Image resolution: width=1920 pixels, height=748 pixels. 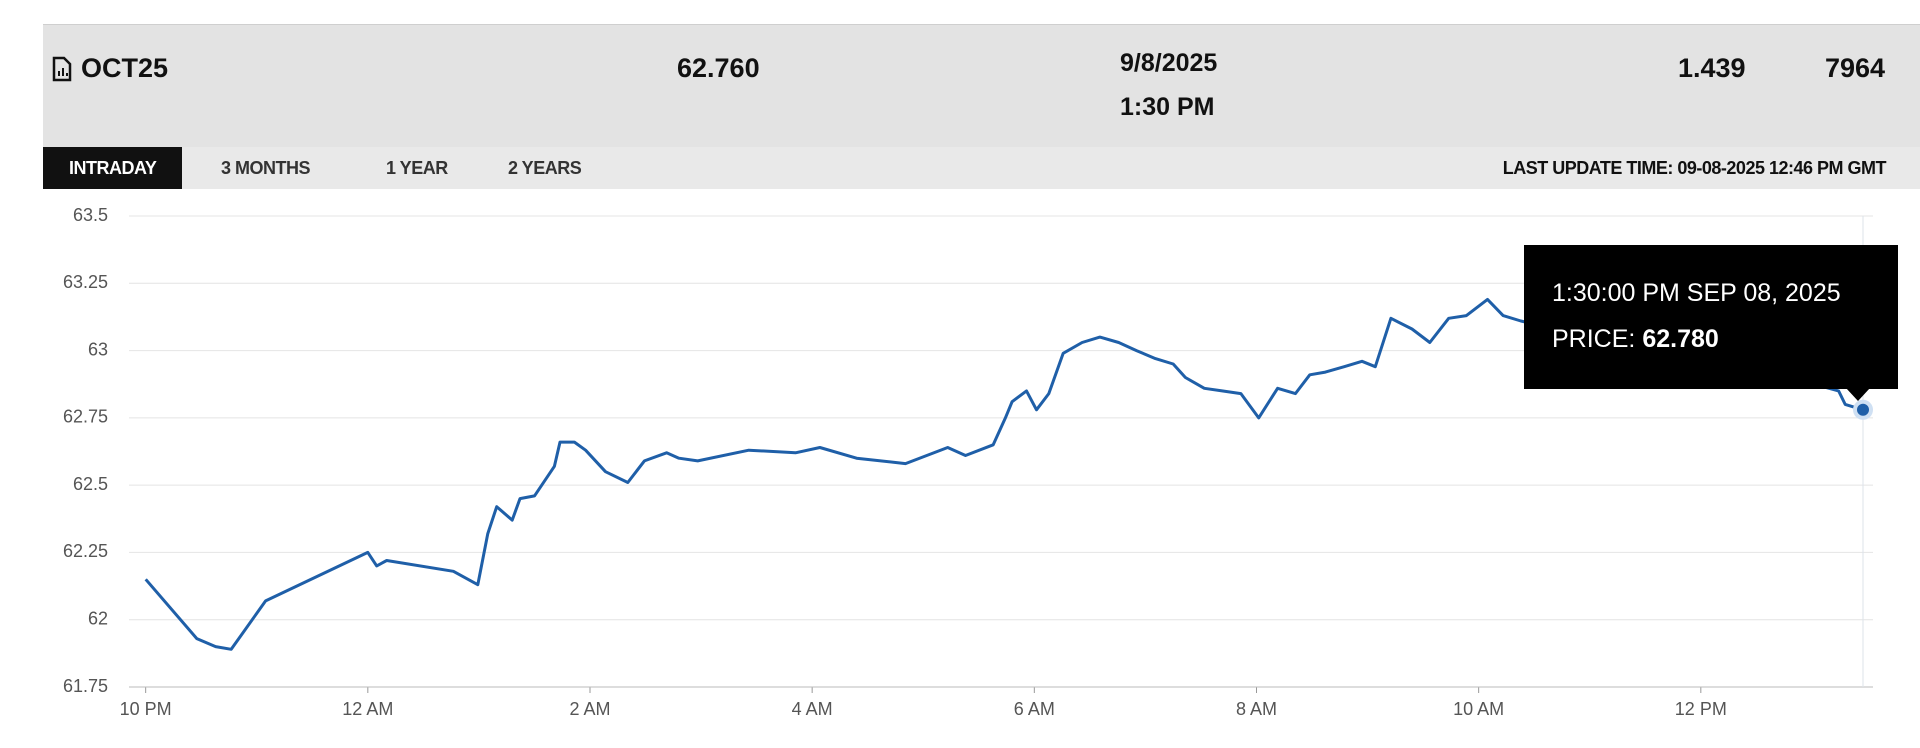 What do you see at coordinates (85, 282) in the screenshot?
I see `y-tick-label: 63.25` at bounding box center [85, 282].